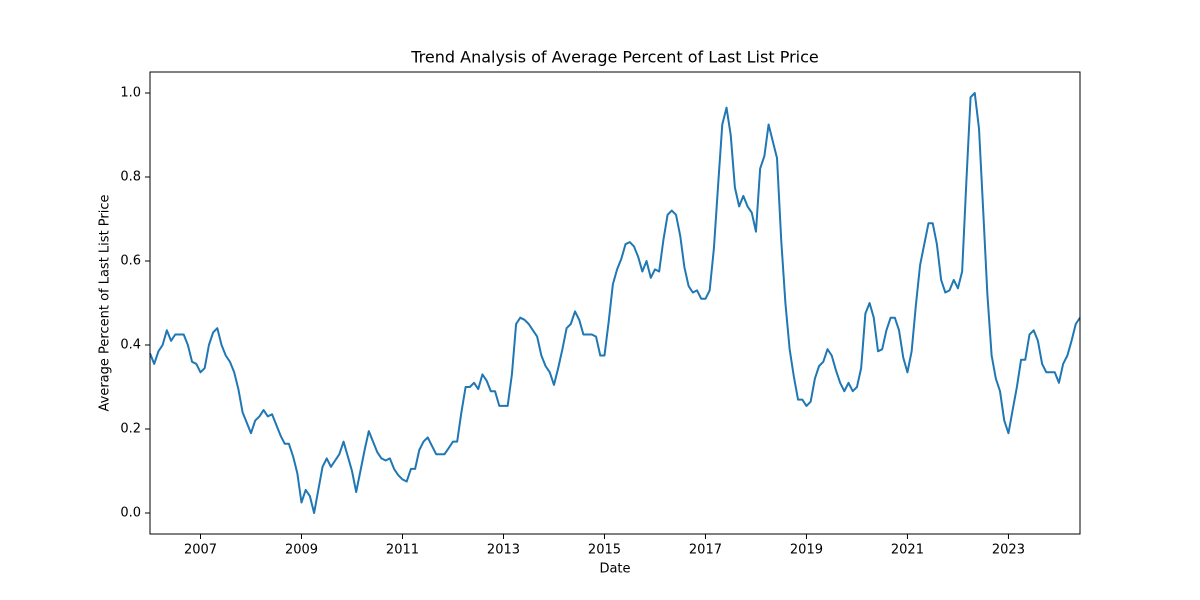 The height and width of the screenshot is (600, 1200). I want to click on x-tick-label: 2023, so click(1008, 550).